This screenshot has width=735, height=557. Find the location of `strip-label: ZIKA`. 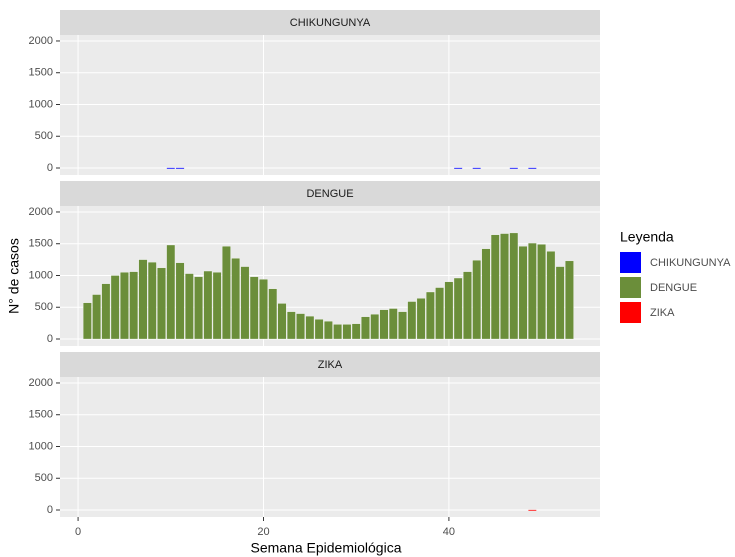

strip-label: ZIKA is located at coordinates (330, 365).